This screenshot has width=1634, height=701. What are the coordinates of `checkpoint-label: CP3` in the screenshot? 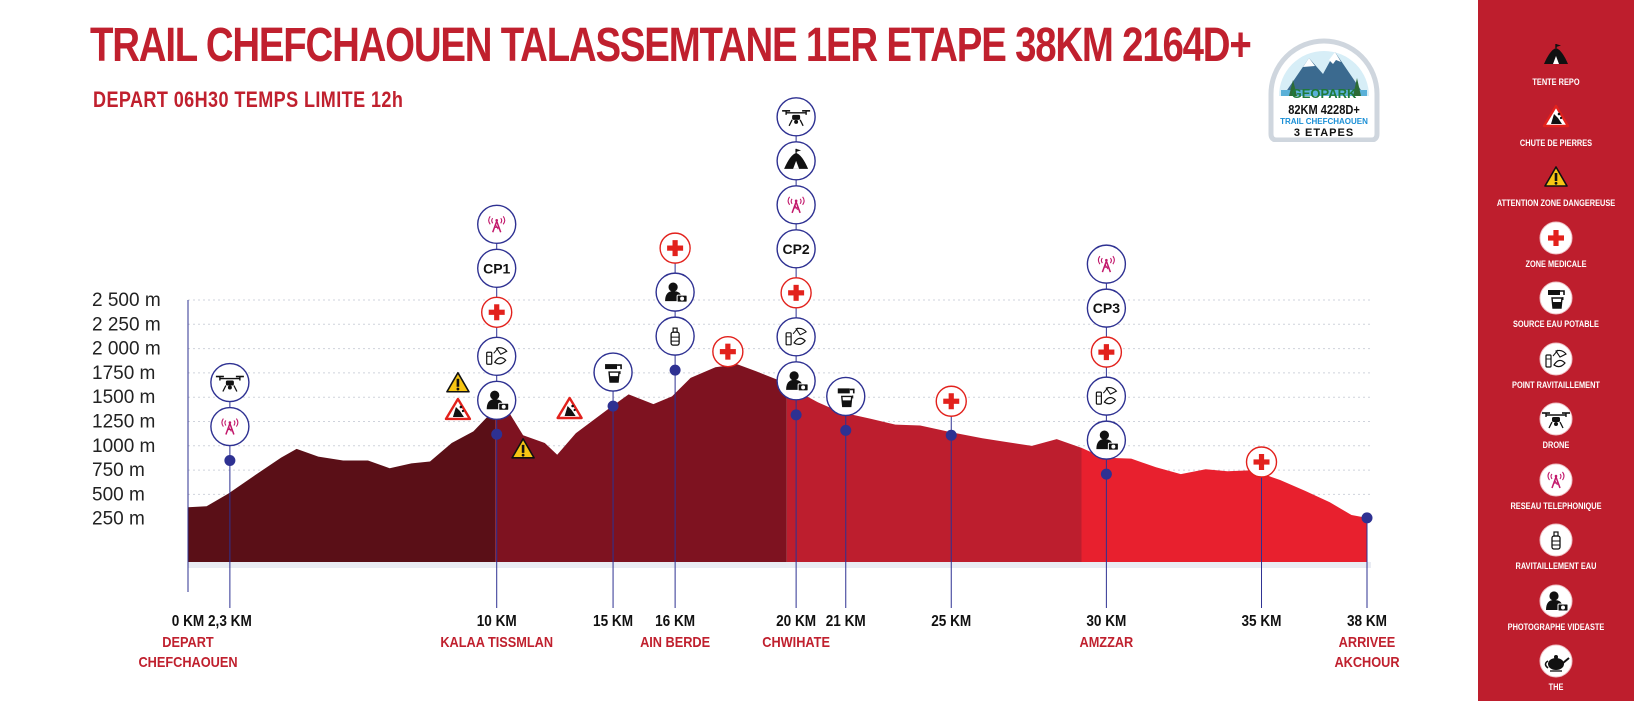 It's located at (1106, 308).